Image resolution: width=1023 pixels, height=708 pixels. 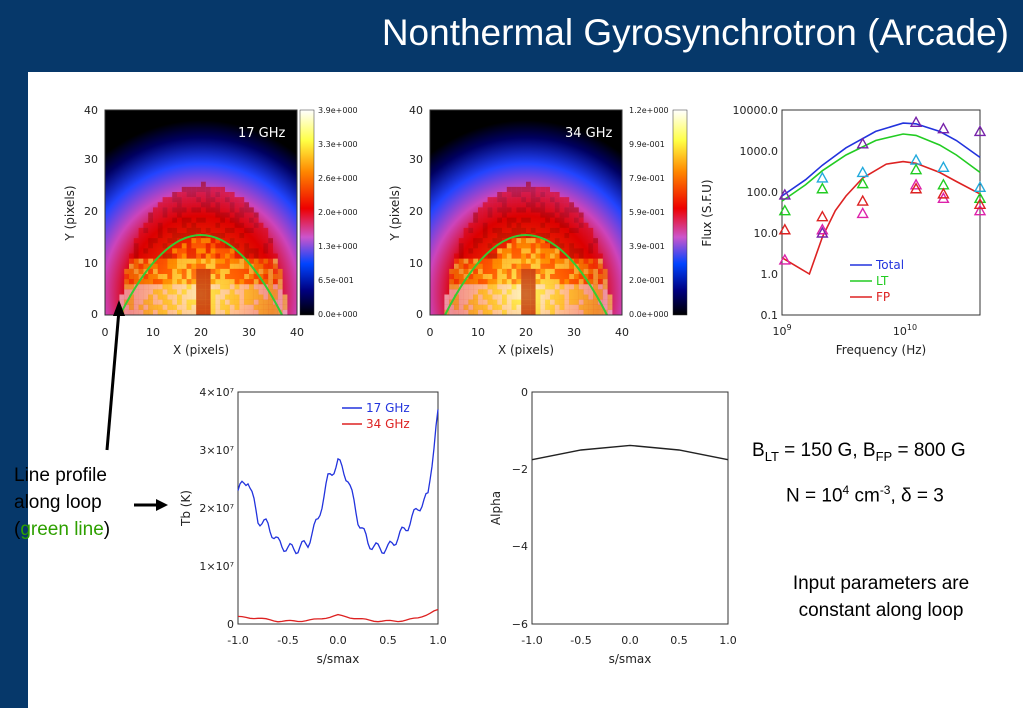 What do you see at coordinates (859, 452) in the screenshot?
I see `params-line-1: BLT = 150 G, BFP = 800 G` at bounding box center [859, 452].